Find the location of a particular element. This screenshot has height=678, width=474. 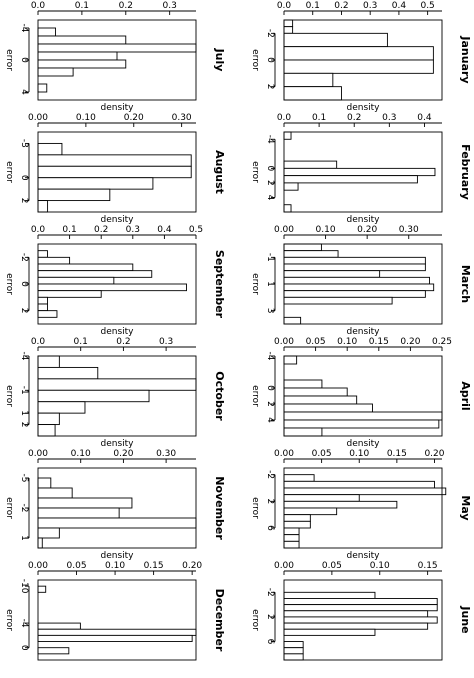

panel-title: February is located at coordinates (465, 172).